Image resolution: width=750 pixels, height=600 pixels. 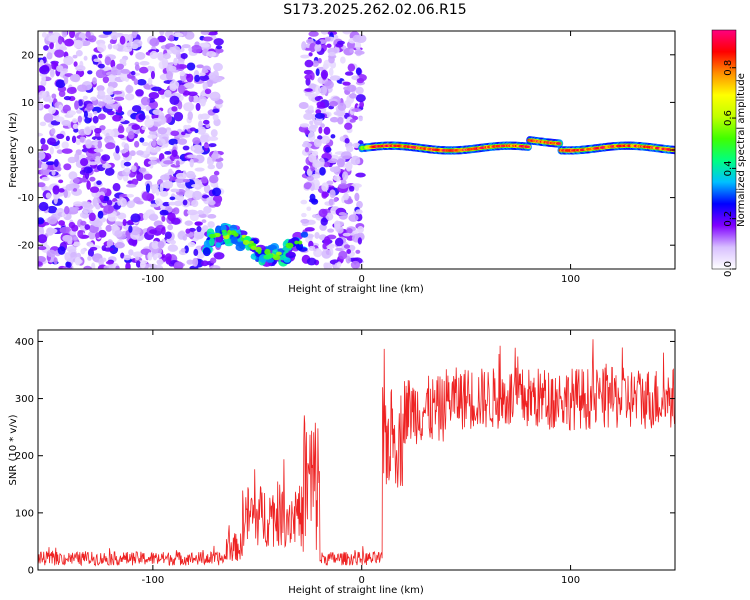 What do you see at coordinates (741, 150) in the screenshot?
I see `colorbar-label: Normalized spectral amplitude` at bounding box center [741, 150].